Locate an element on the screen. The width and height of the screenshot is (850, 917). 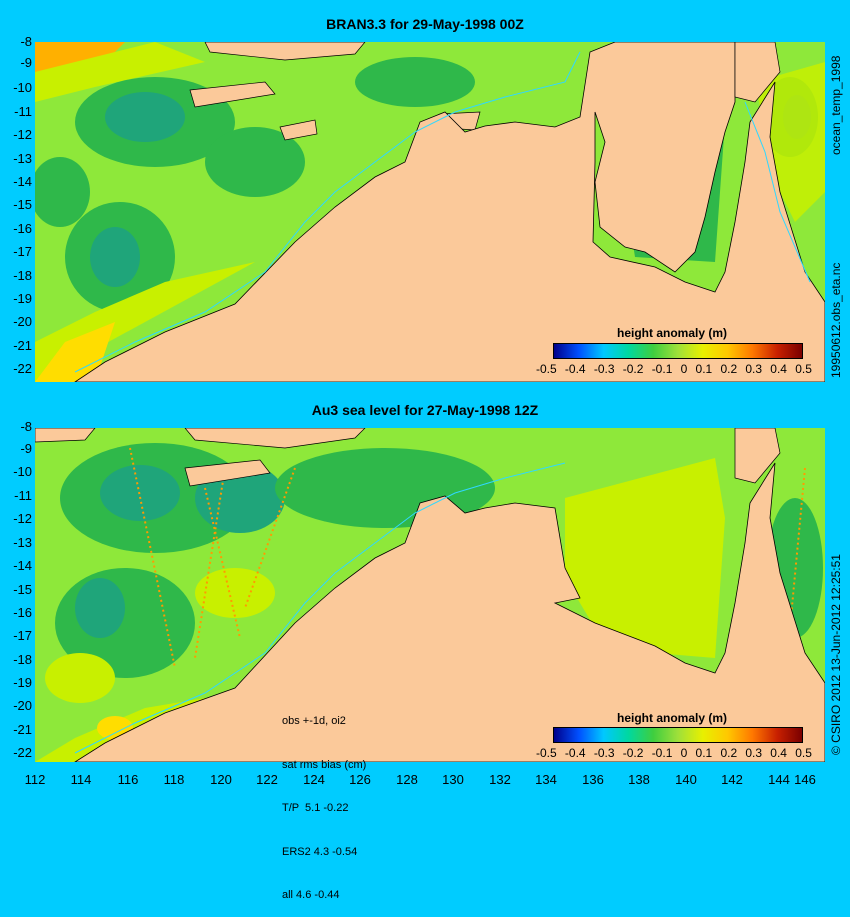
stats-line: ERS2 4.3 -0.54 is located at coordinates (320, 851).